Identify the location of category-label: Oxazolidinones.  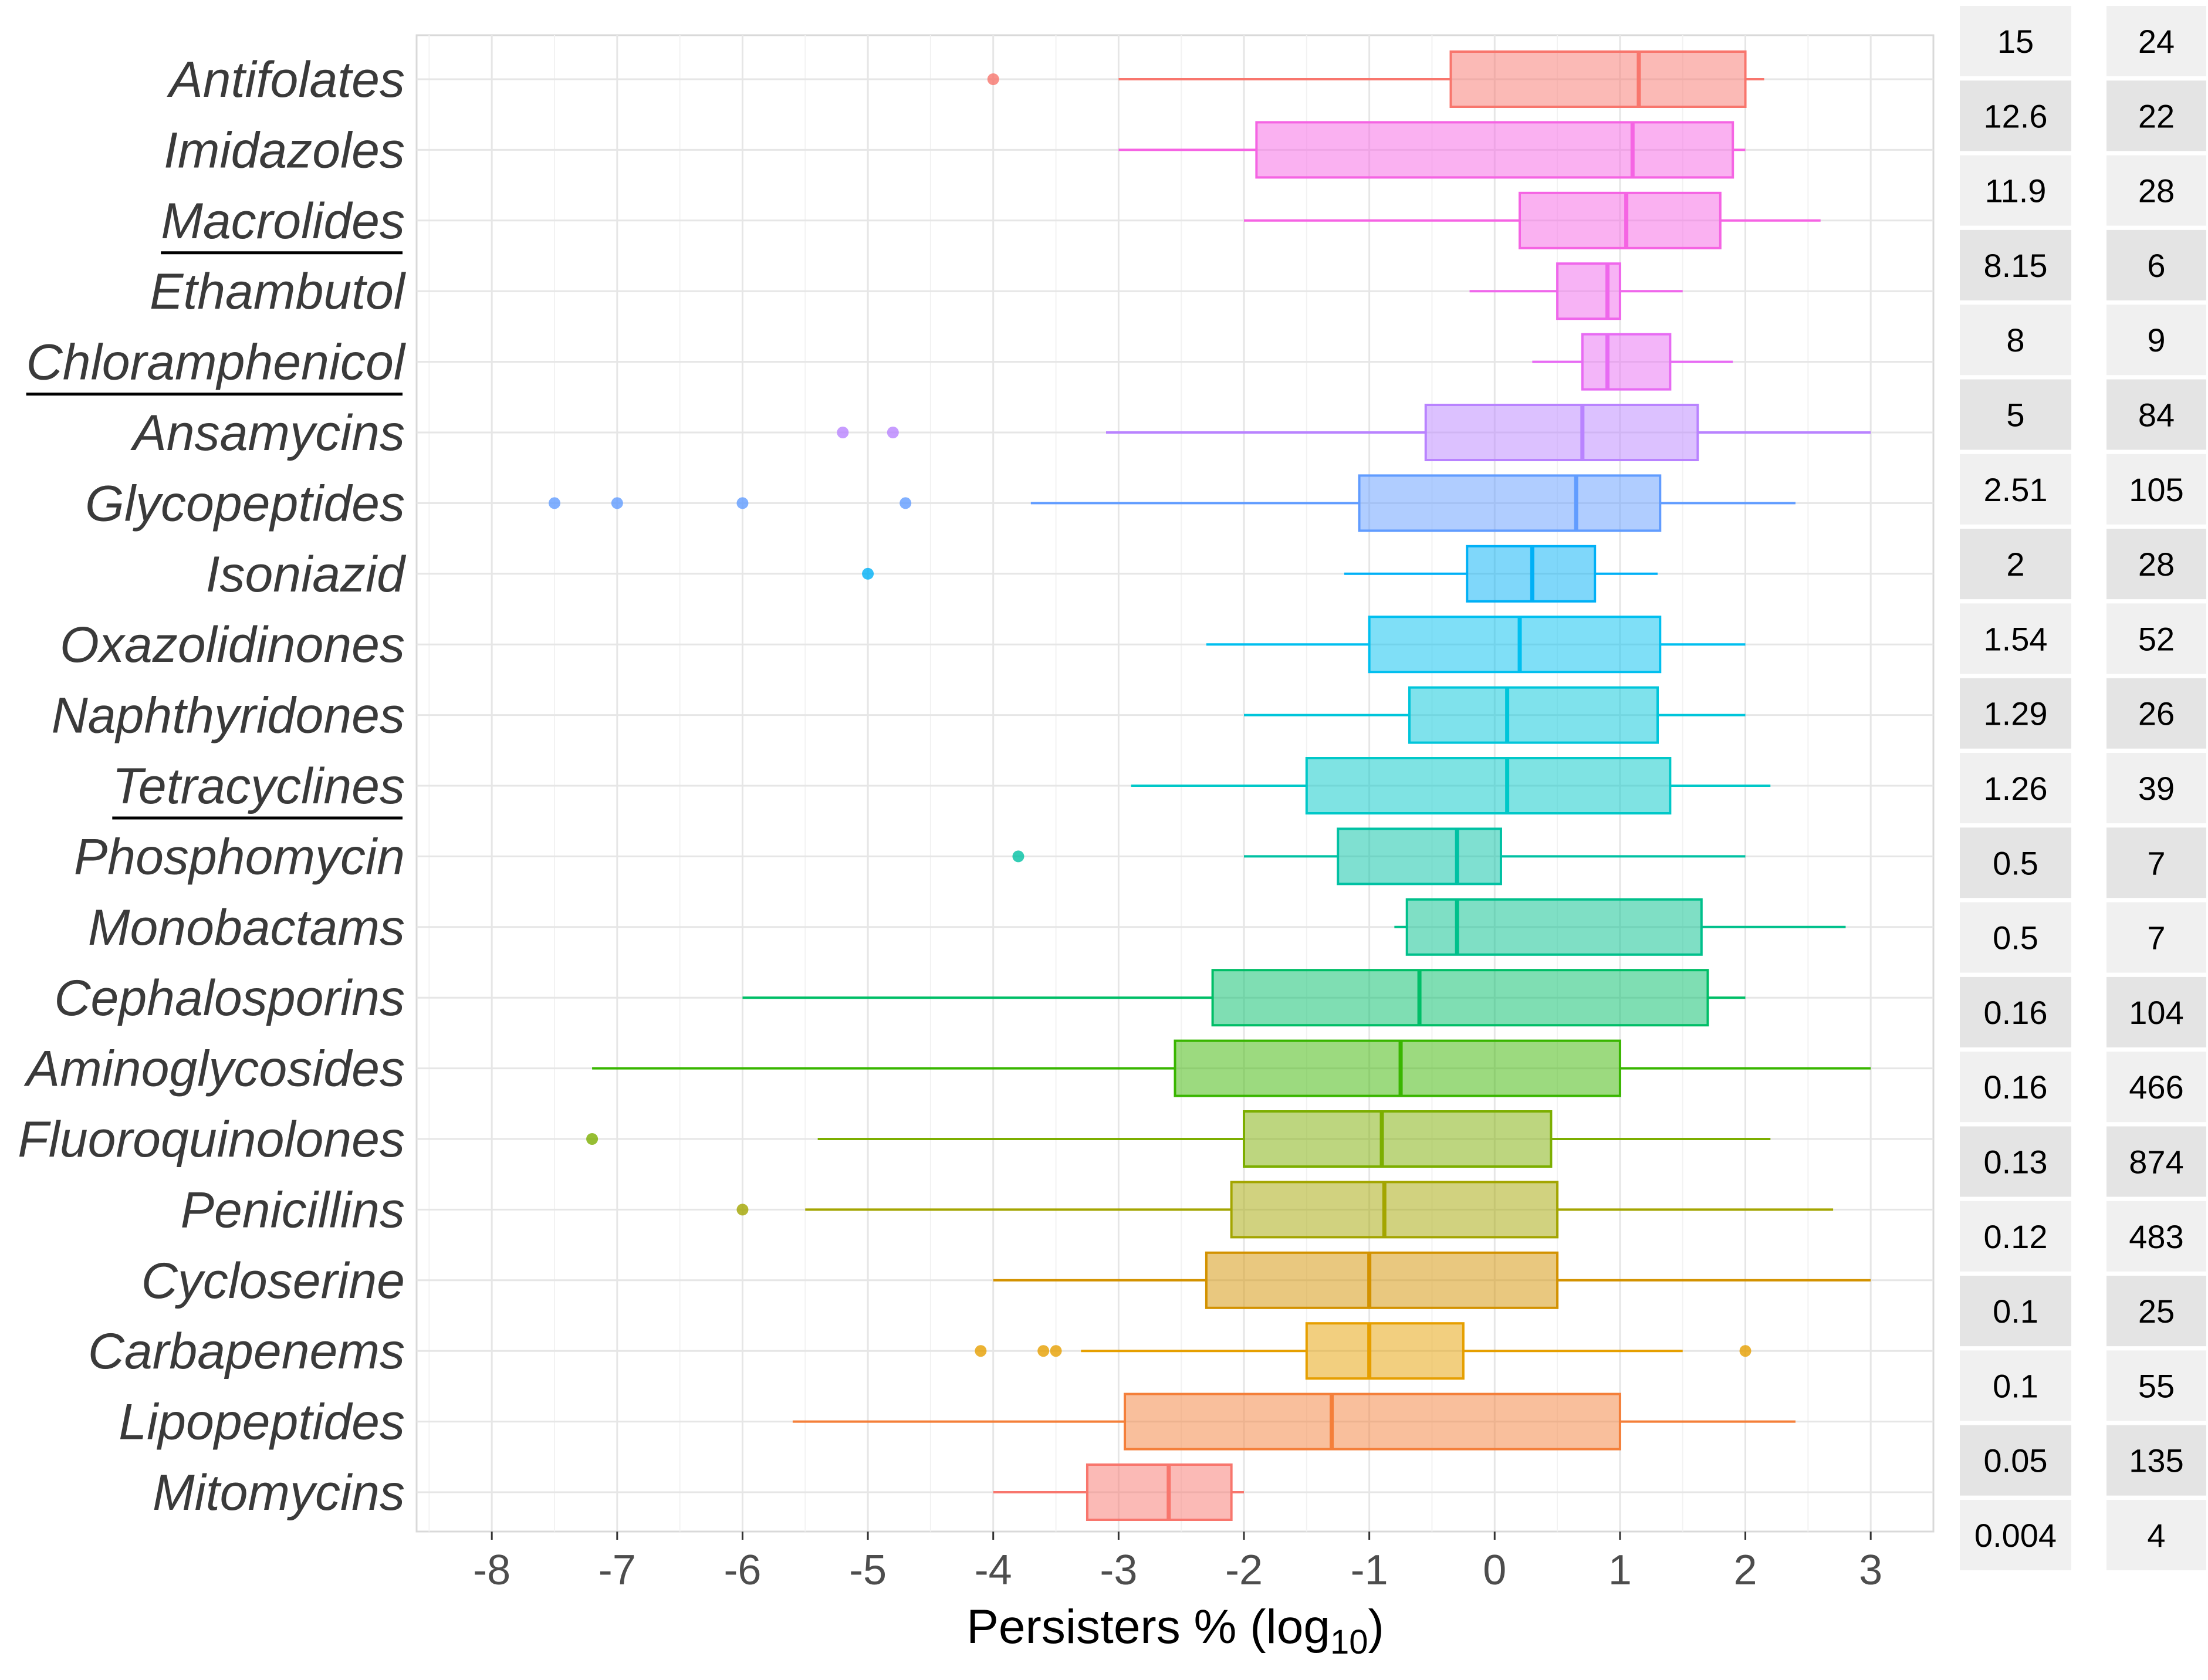
(232, 645).